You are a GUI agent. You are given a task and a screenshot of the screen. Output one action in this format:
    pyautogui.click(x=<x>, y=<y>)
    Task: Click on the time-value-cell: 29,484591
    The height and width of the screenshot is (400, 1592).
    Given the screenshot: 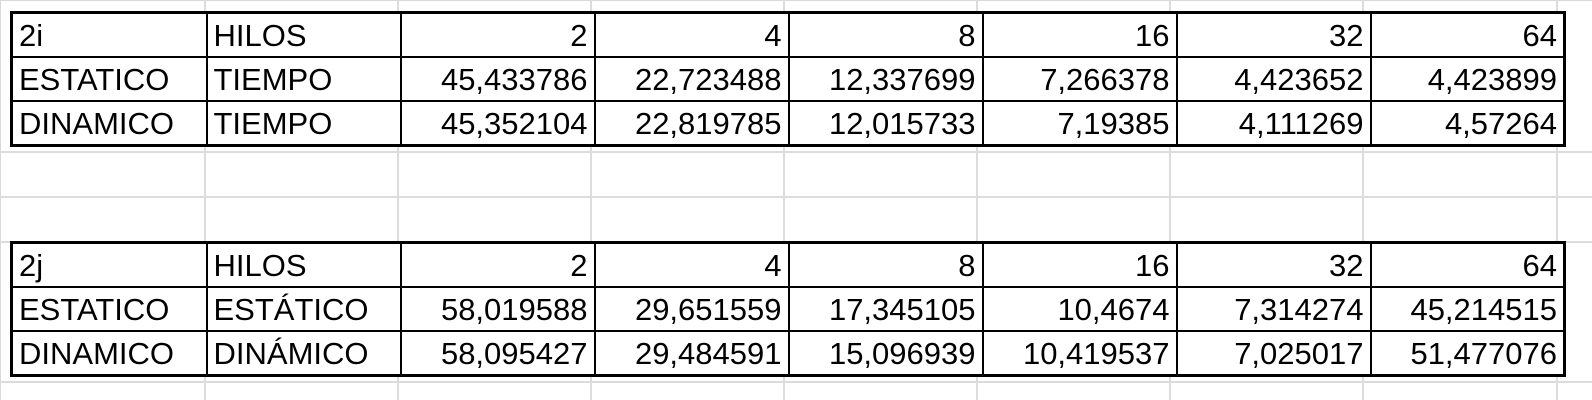 What is the action you would take?
    pyautogui.click(x=691, y=353)
    